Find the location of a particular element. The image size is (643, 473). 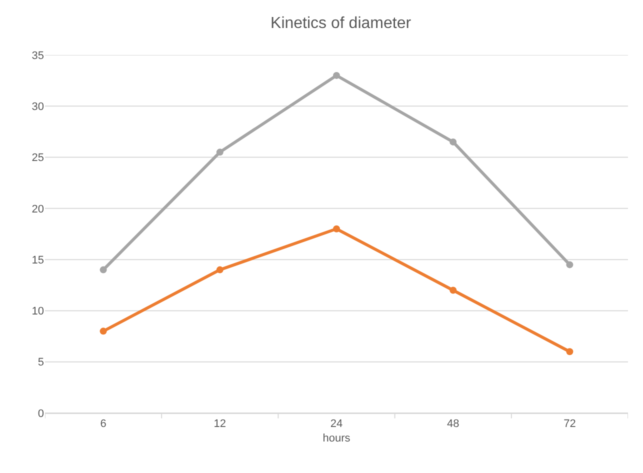

y-tick-label: 35 is located at coordinates (38, 56).